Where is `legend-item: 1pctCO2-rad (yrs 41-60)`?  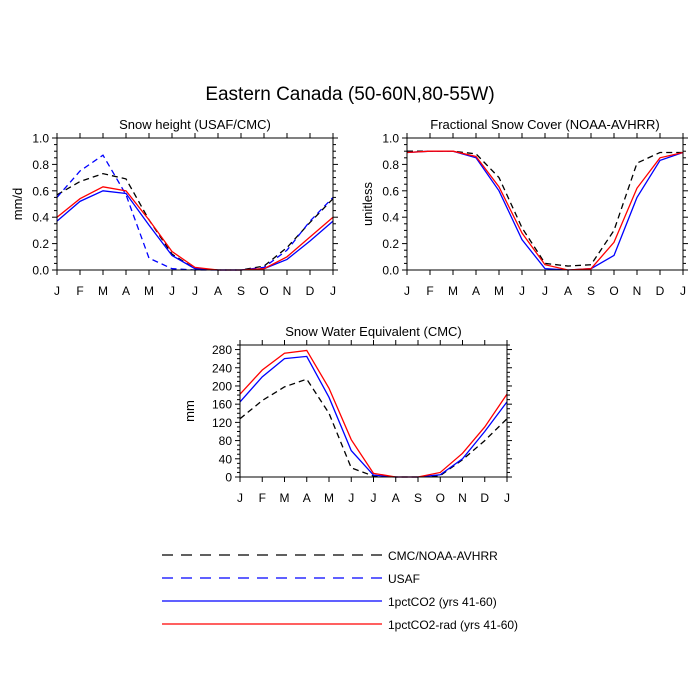
legend-item: 1pctCO2-rad (yrs 41-60) is located at coordinates (340, 625).